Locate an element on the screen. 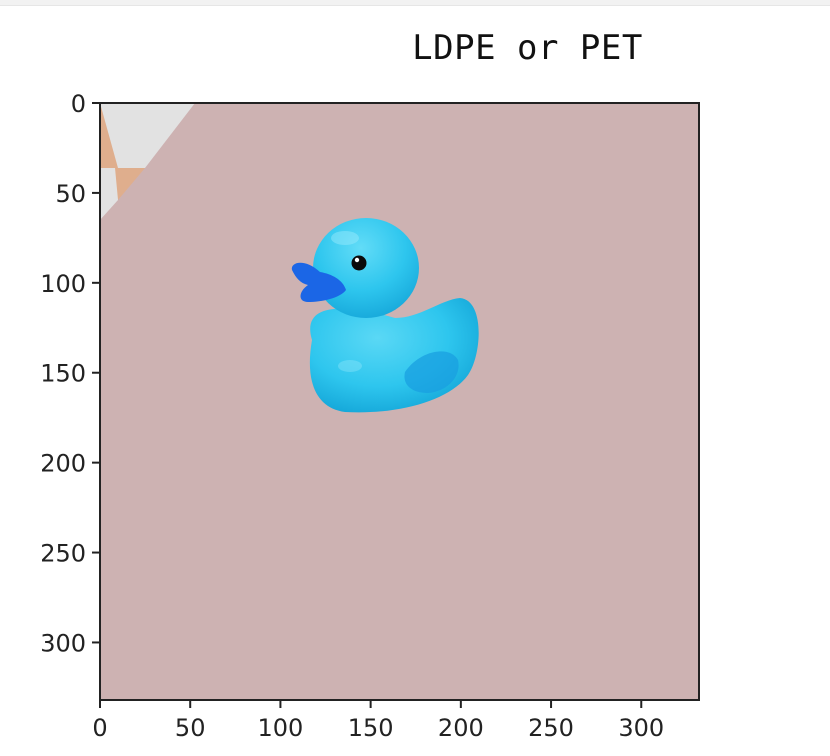 This screenshot has height=756, width=830. x-tick-label: 300 is located at coordinates (641, 728).